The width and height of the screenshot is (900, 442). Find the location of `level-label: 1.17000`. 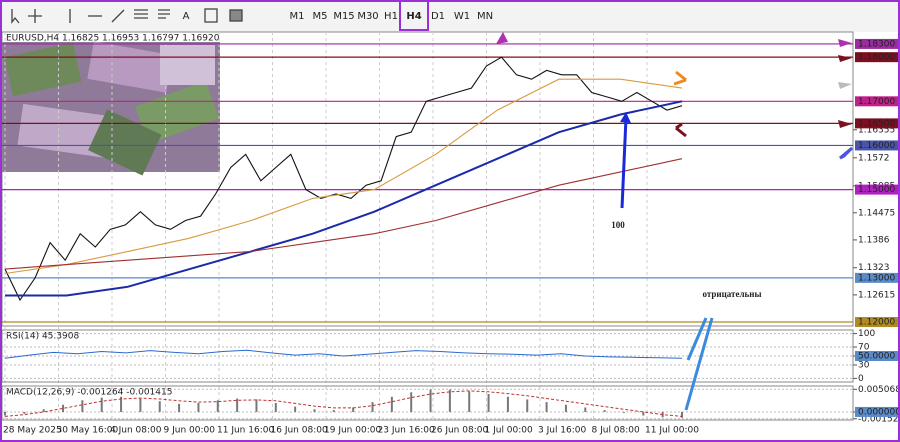

level-label: 1.17000 is located at coordinates (876, 102).